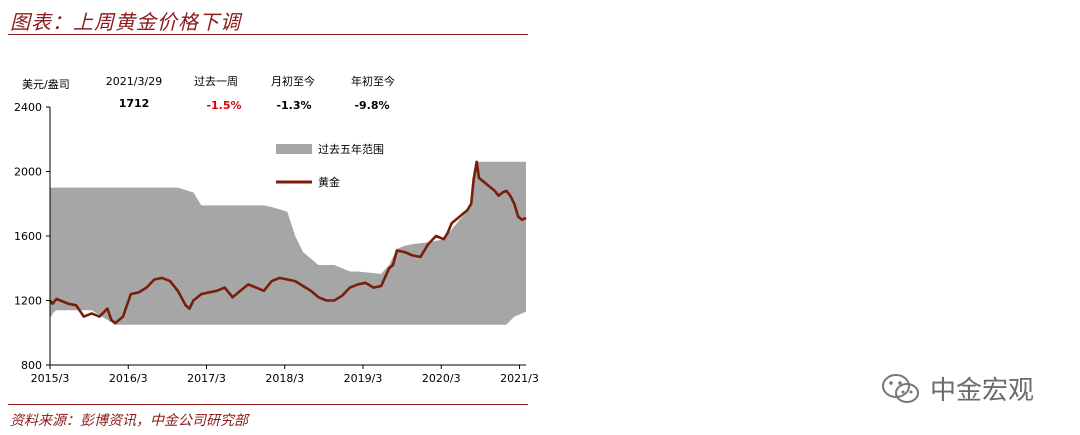  I want to click on stat-ytd-label: 年初至今, so click(373, 81).